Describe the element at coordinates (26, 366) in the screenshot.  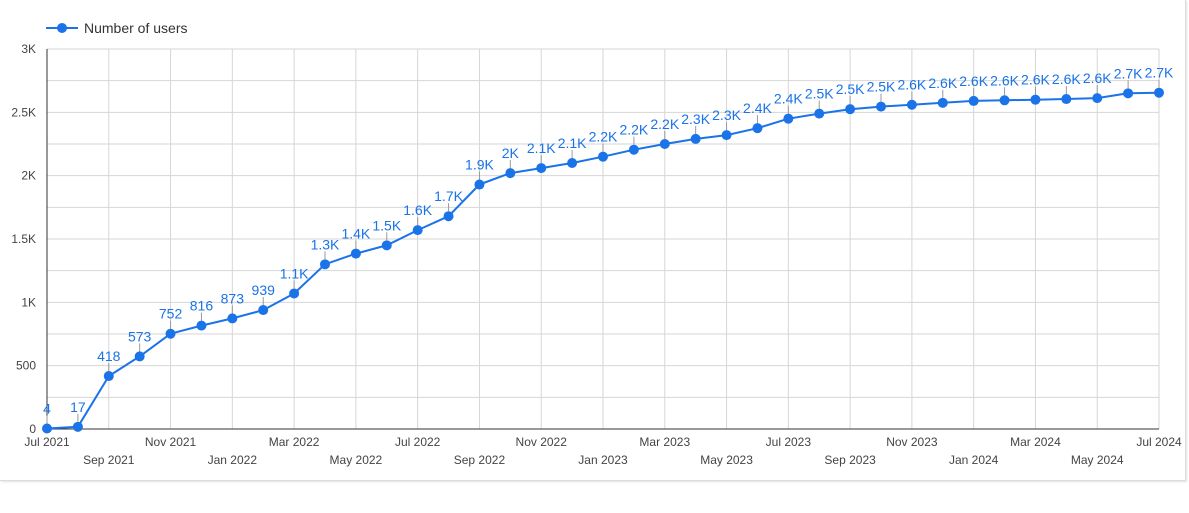
I see `y-tick-label: 500` at that location.